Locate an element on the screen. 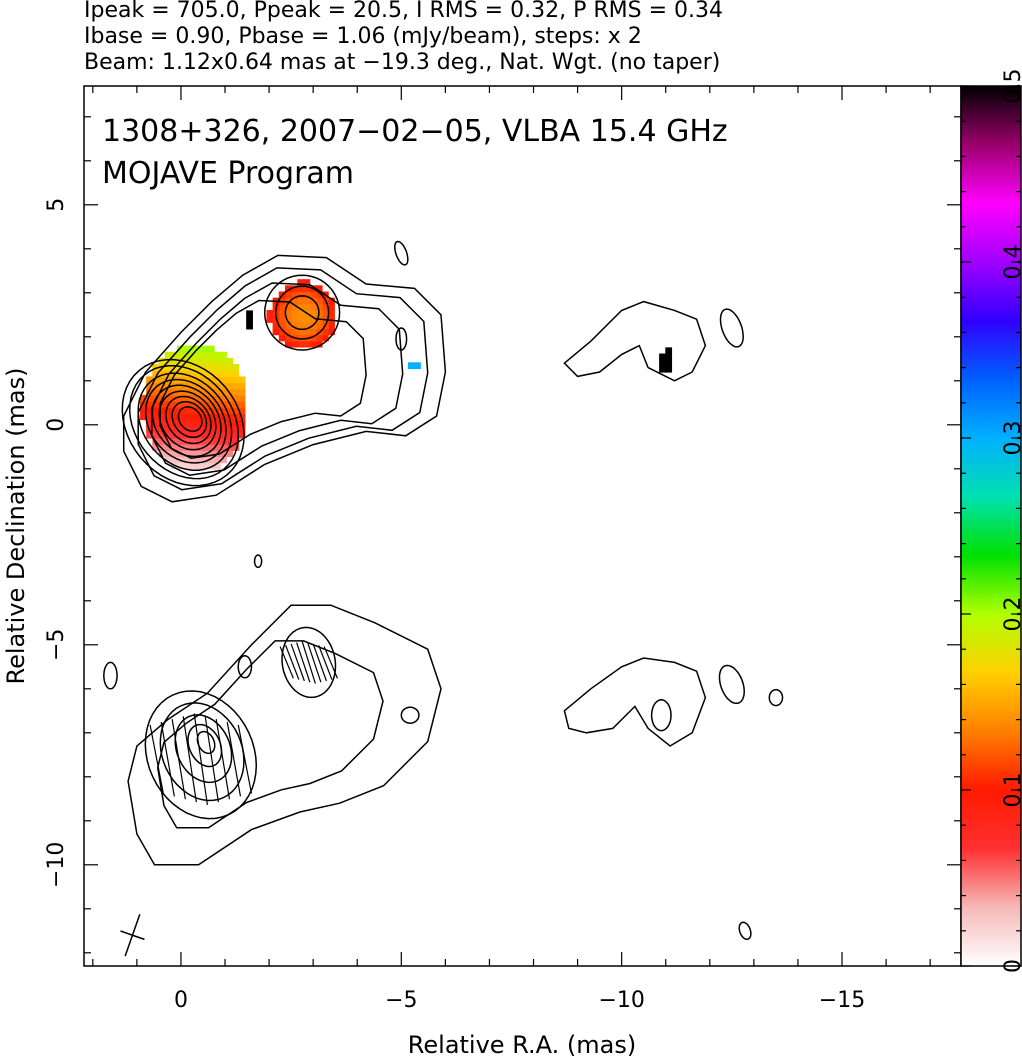 The image size is (1022, 1061). y-tick-label: 5 is located at coordinates (56, 205).